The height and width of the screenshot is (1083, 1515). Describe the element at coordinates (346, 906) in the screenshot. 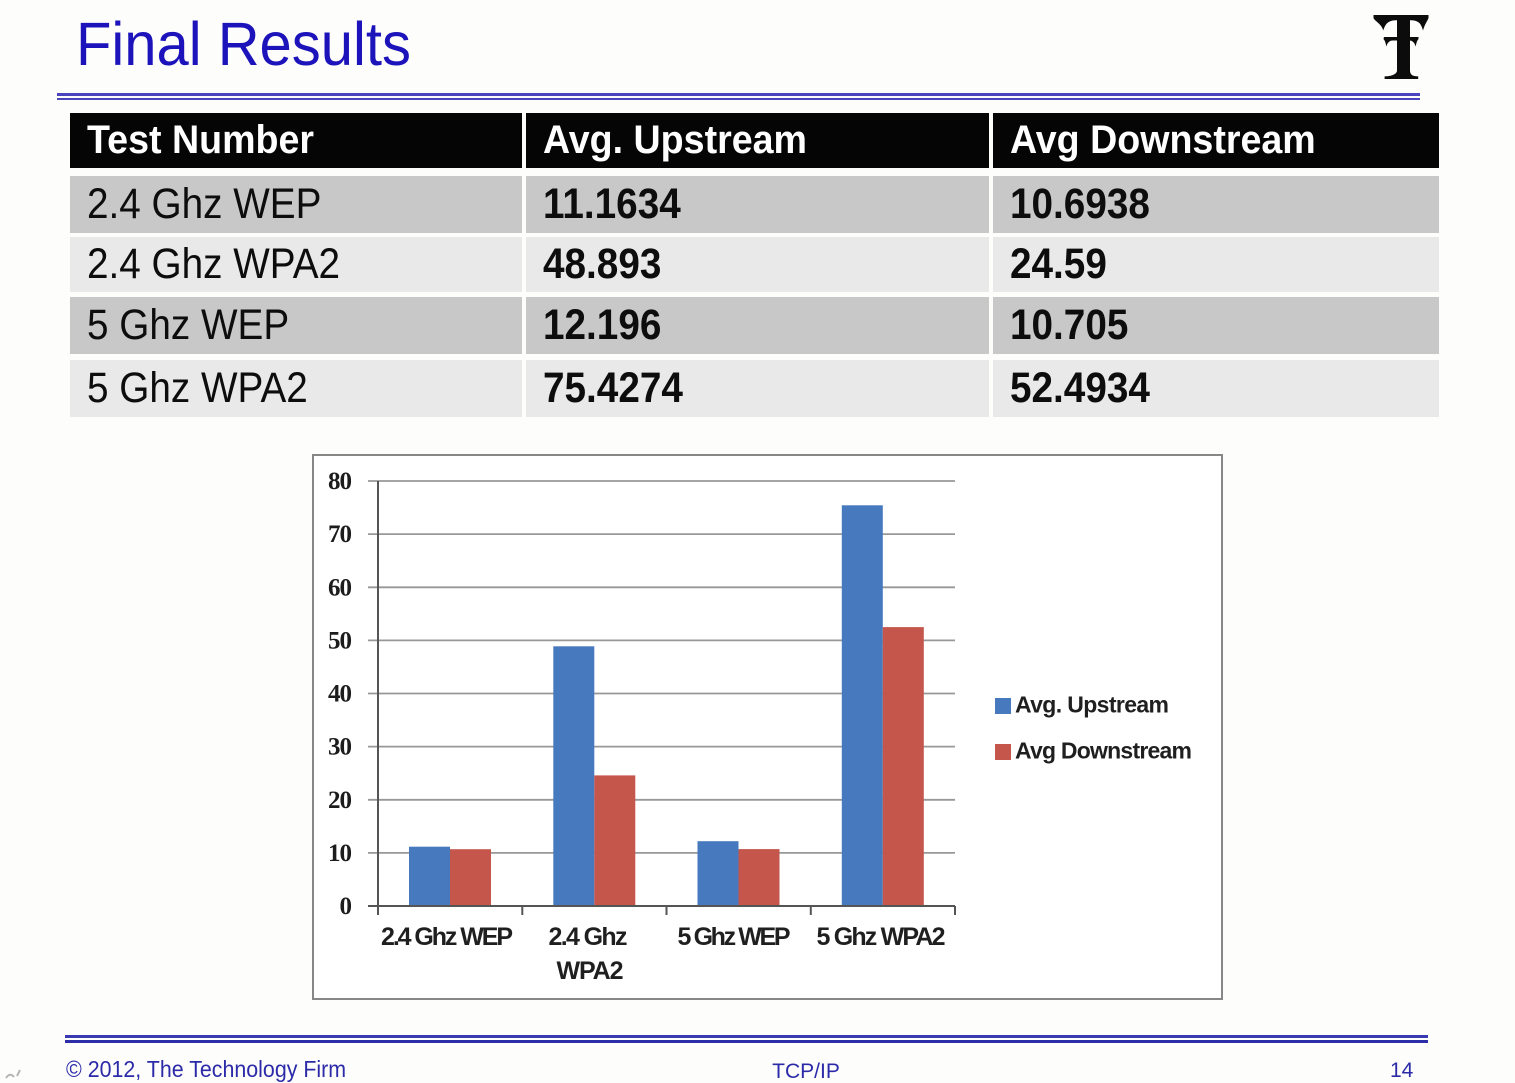

I see `svg-text: 0` at that location.